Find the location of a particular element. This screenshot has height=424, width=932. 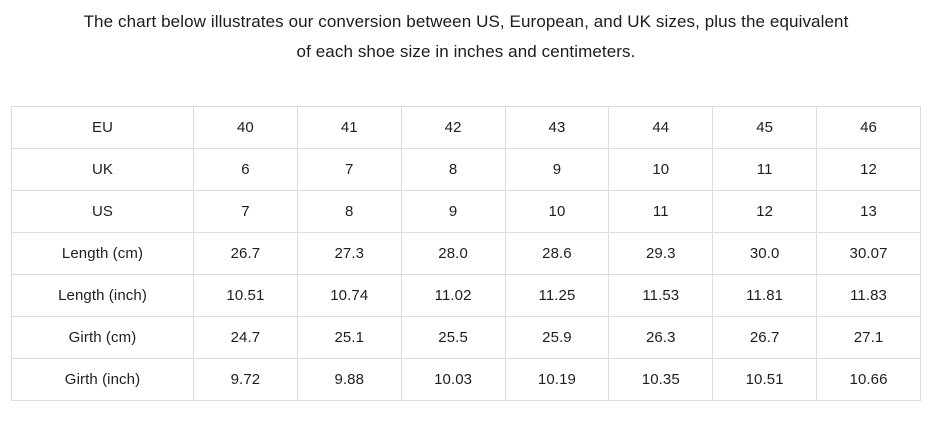

table-cell: 9.88 is located at coordinates (349, 379).